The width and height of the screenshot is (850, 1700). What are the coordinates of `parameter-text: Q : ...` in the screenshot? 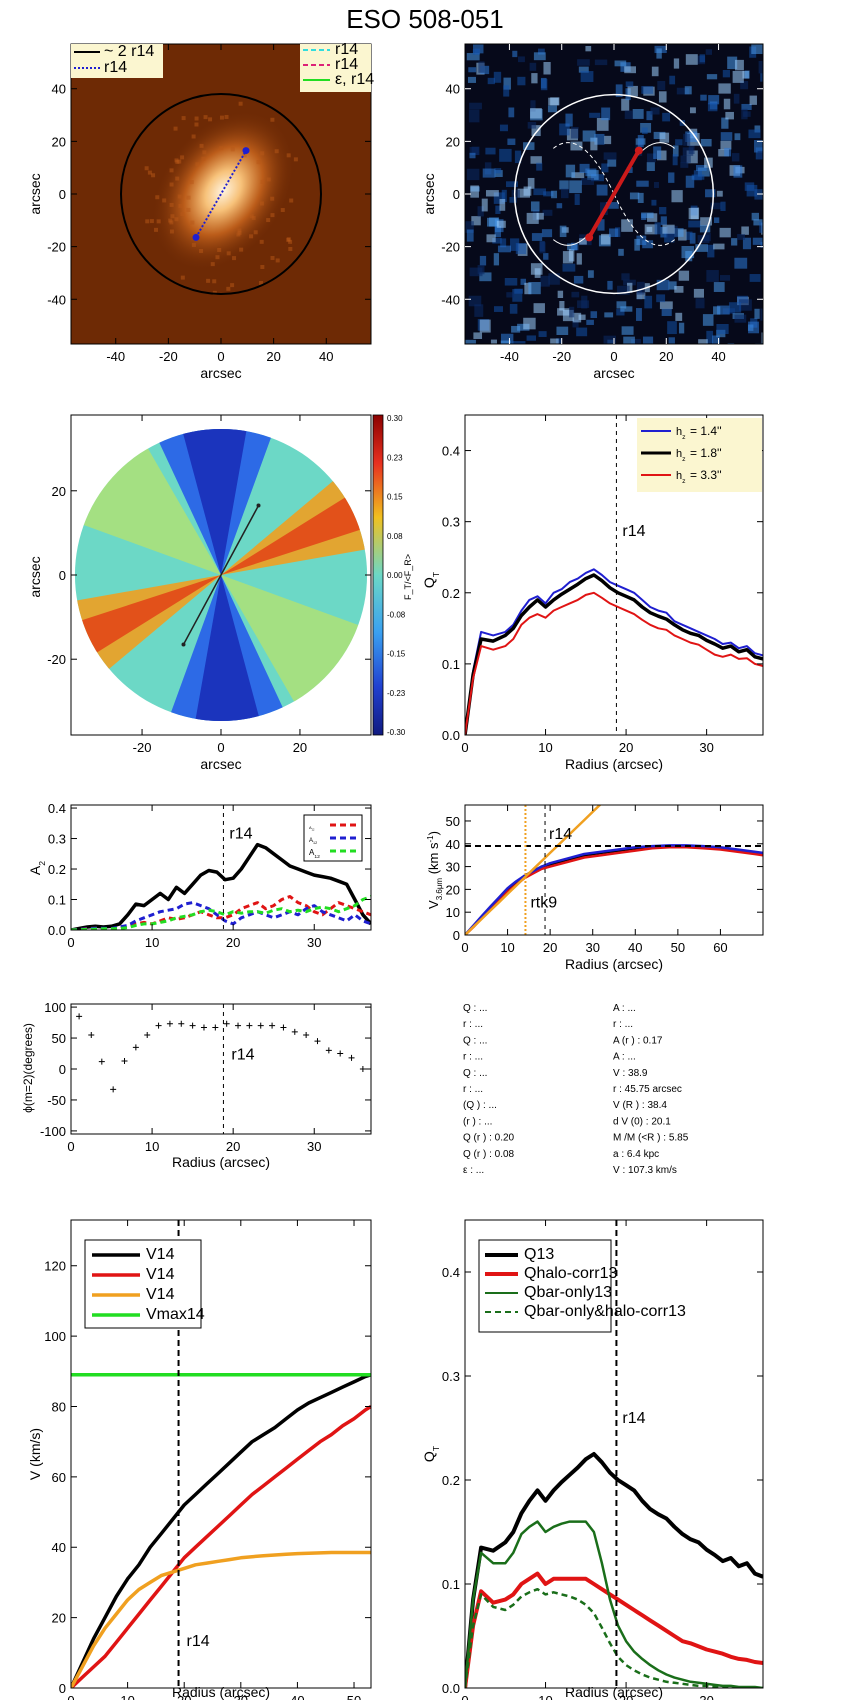 It's located at (475, 1073).